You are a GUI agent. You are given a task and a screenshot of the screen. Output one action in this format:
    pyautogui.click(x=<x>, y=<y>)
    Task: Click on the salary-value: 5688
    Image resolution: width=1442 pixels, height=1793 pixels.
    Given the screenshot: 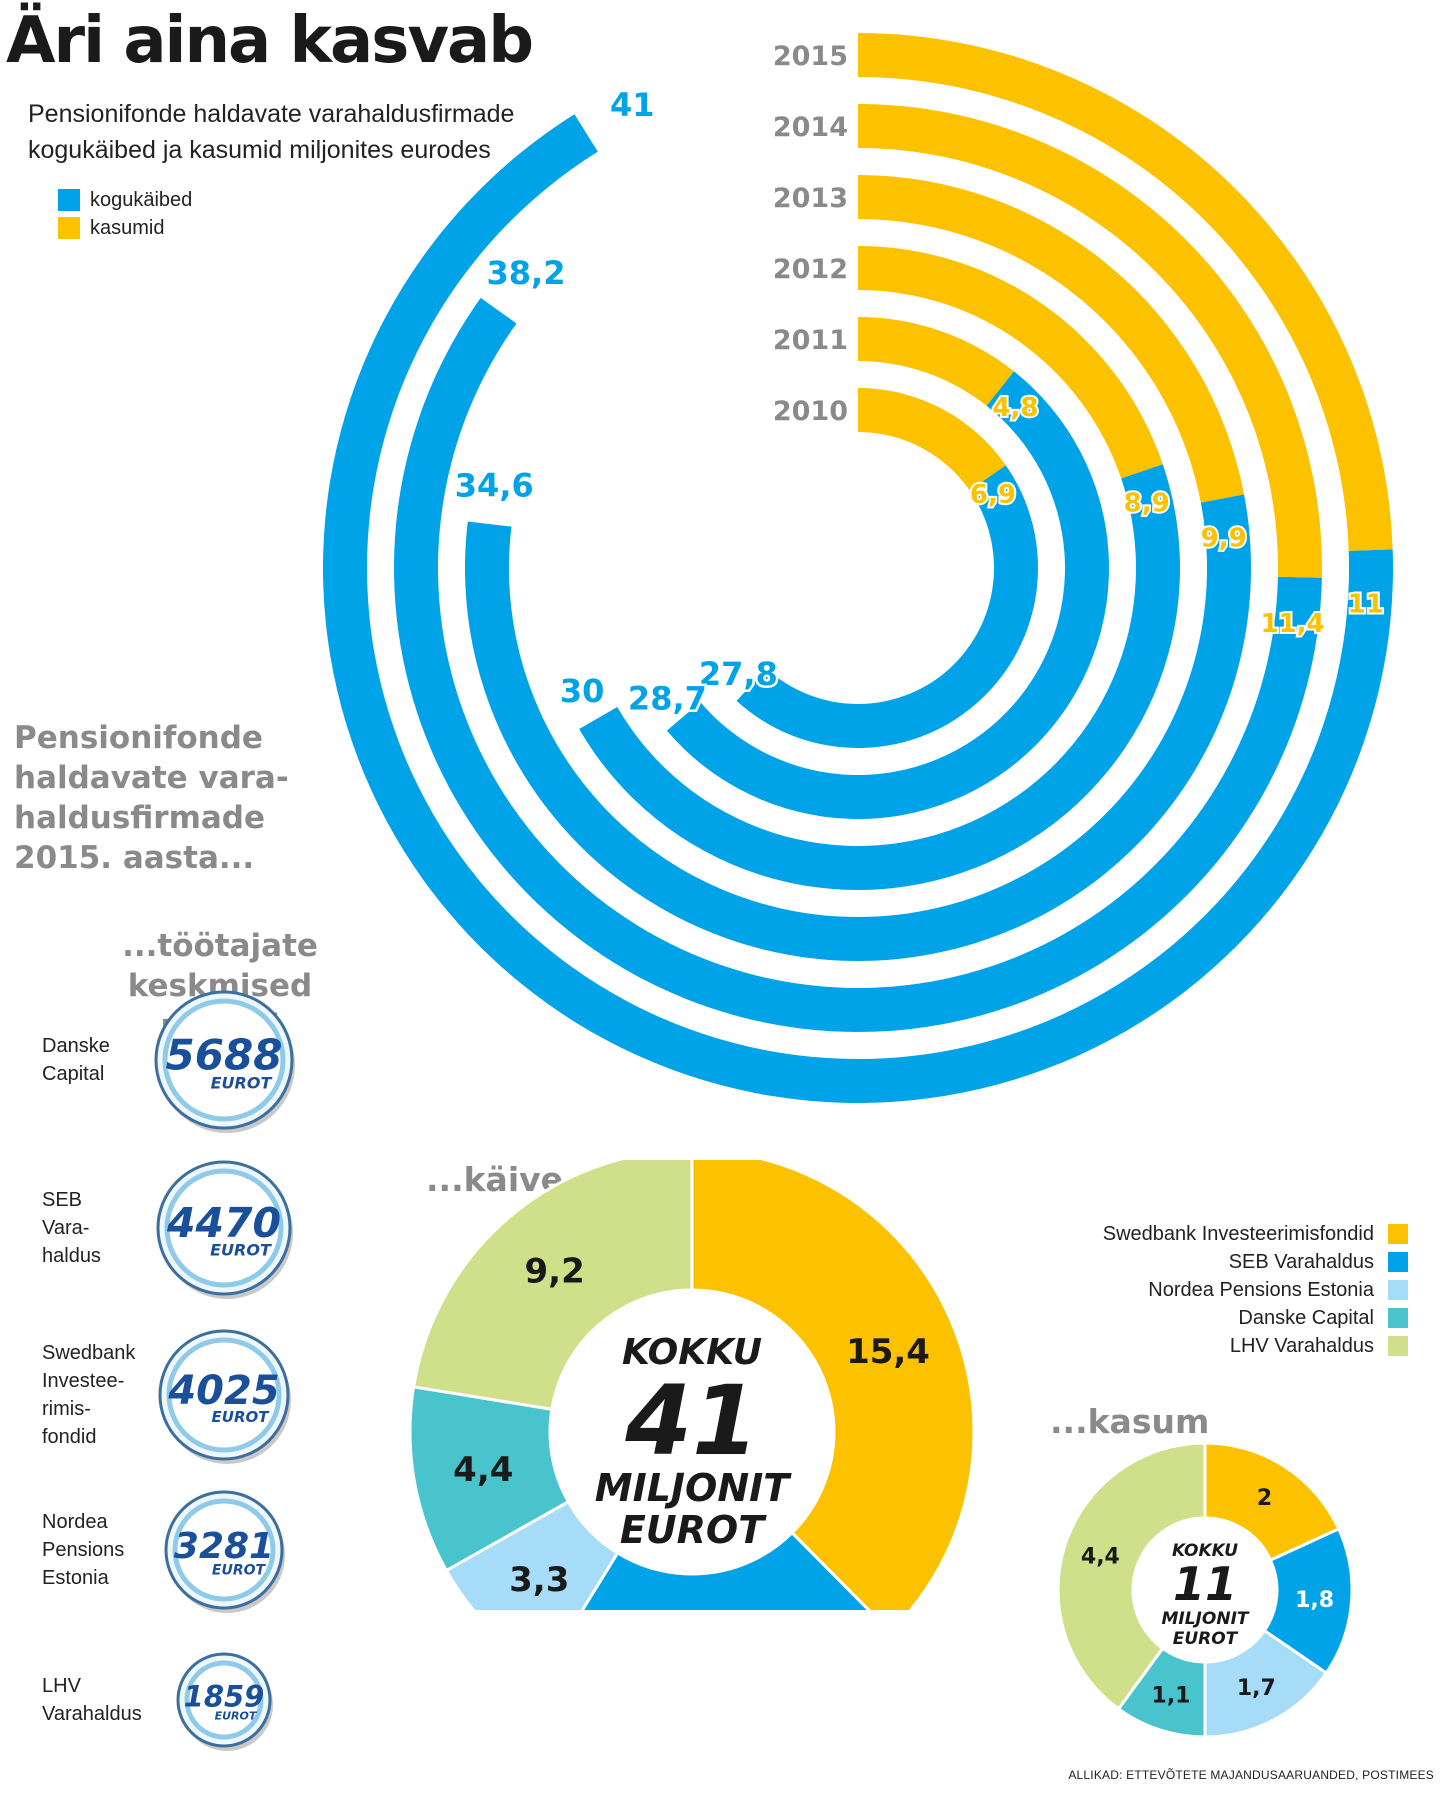 What is the action you would take?
    pyautogui.click(x=224, y=1055)
    